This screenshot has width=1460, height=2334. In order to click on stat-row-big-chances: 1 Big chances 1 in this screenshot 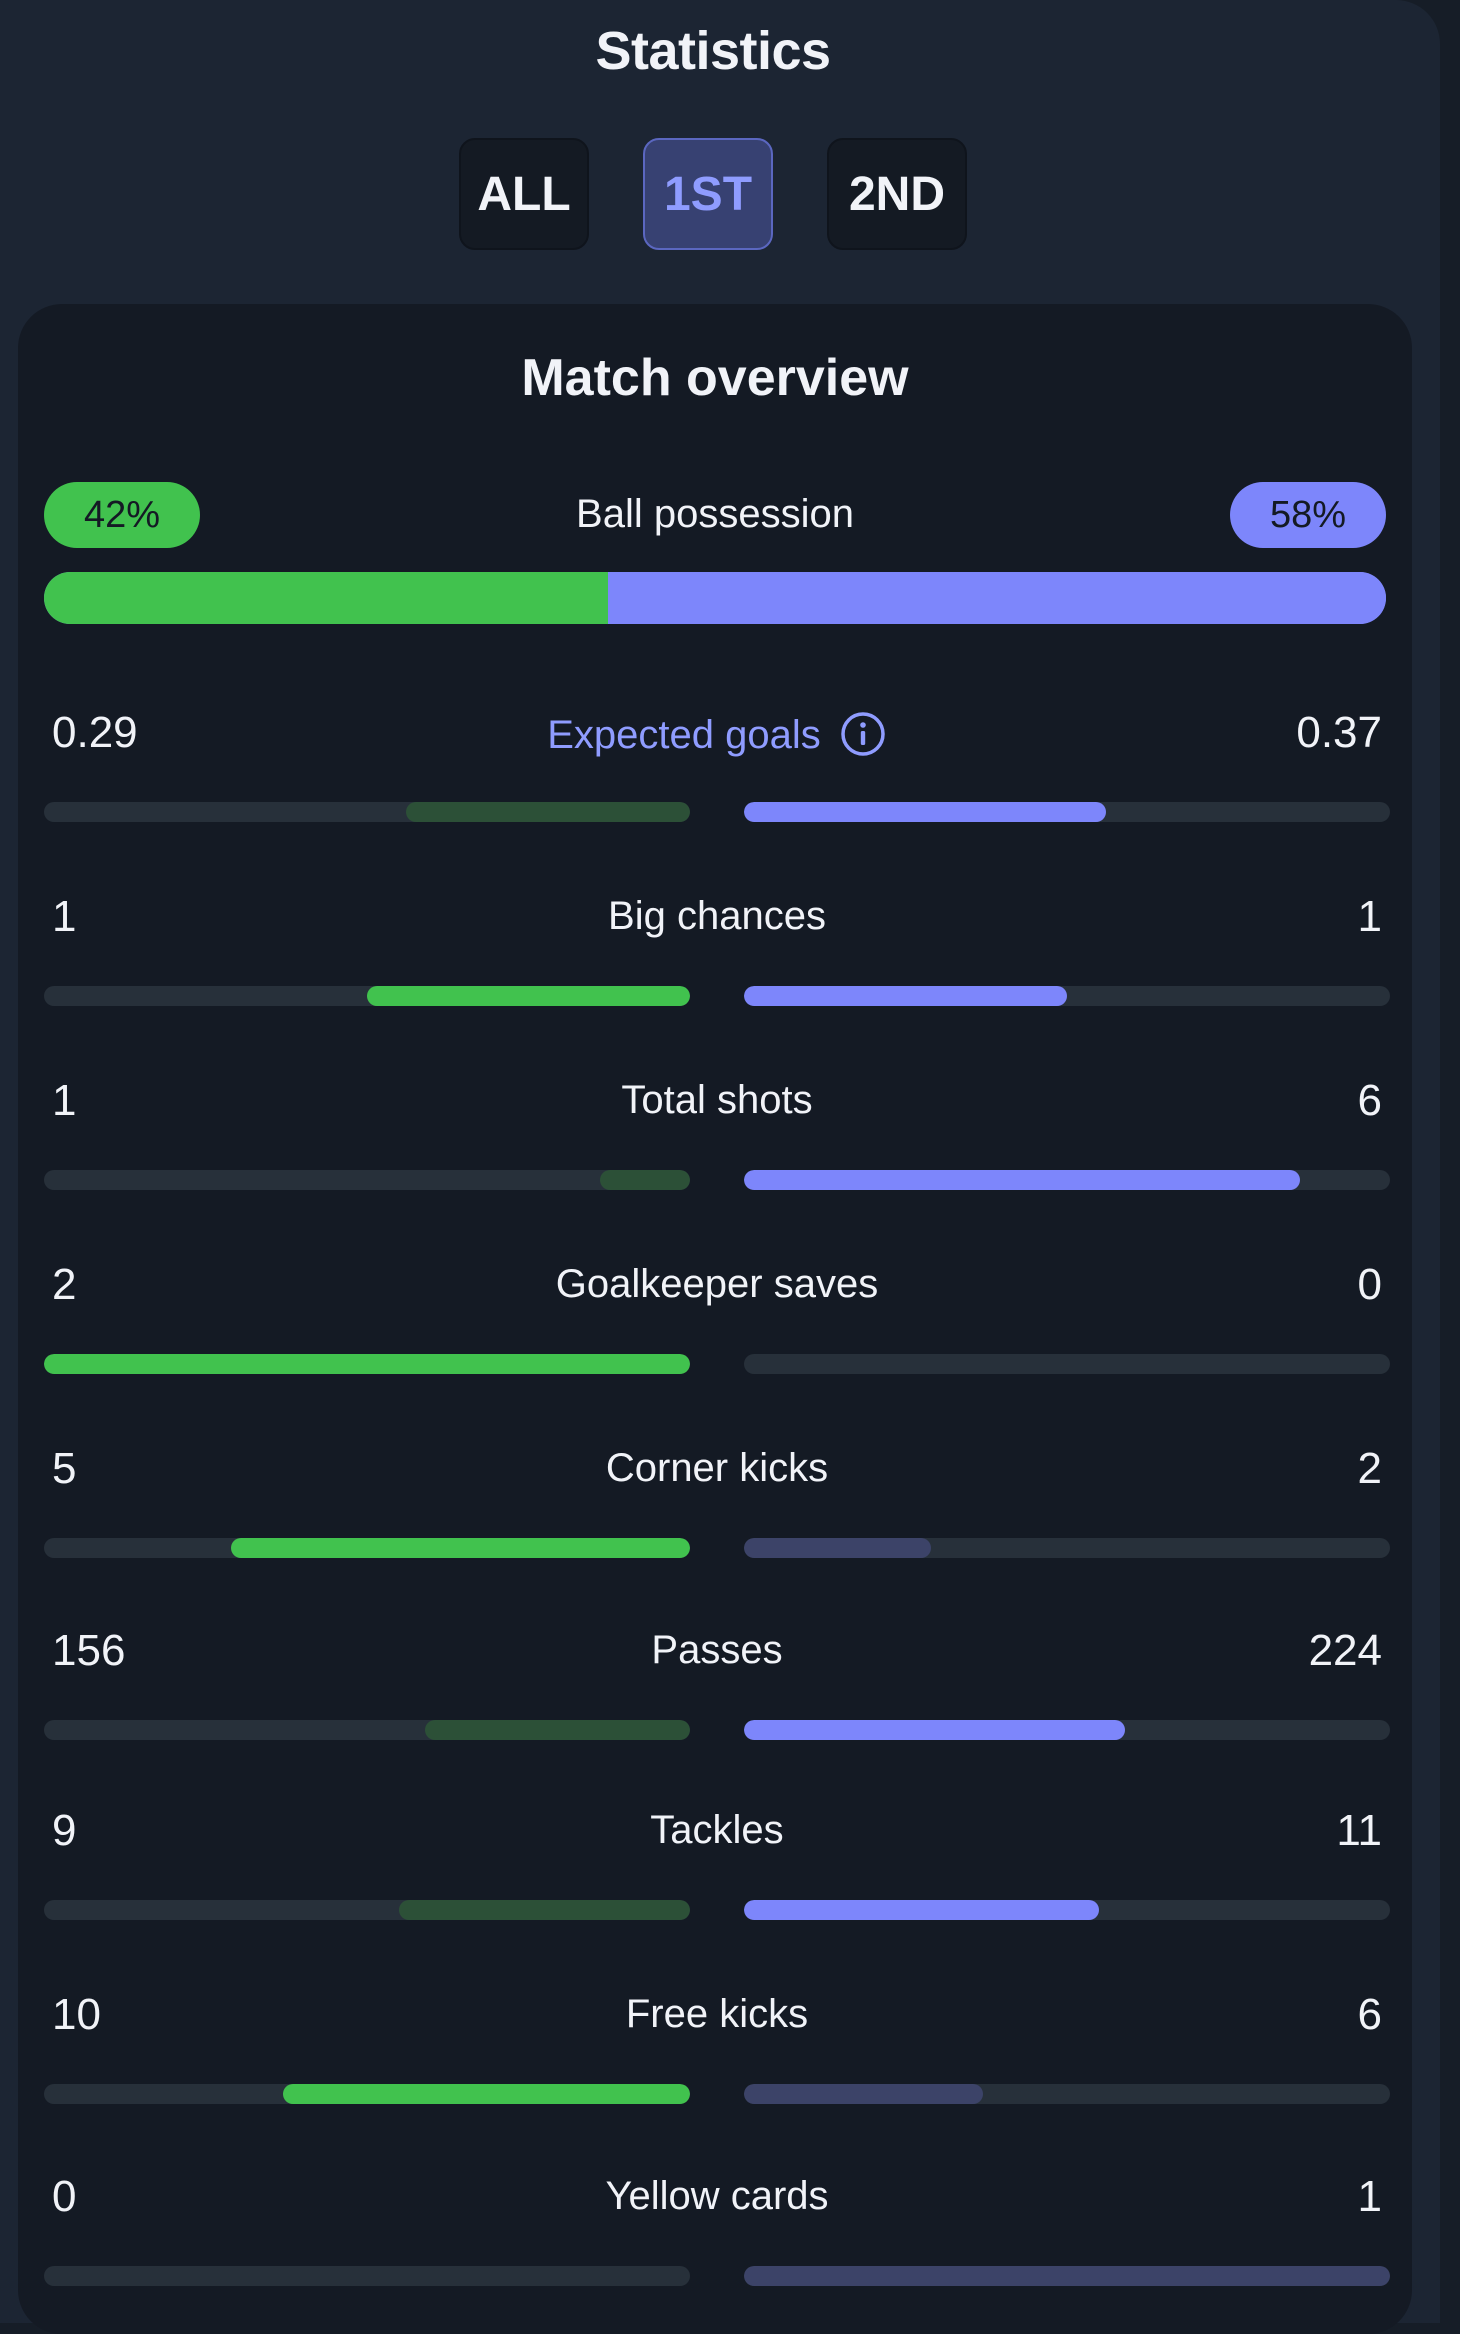, I will do `click(717, 952)`.